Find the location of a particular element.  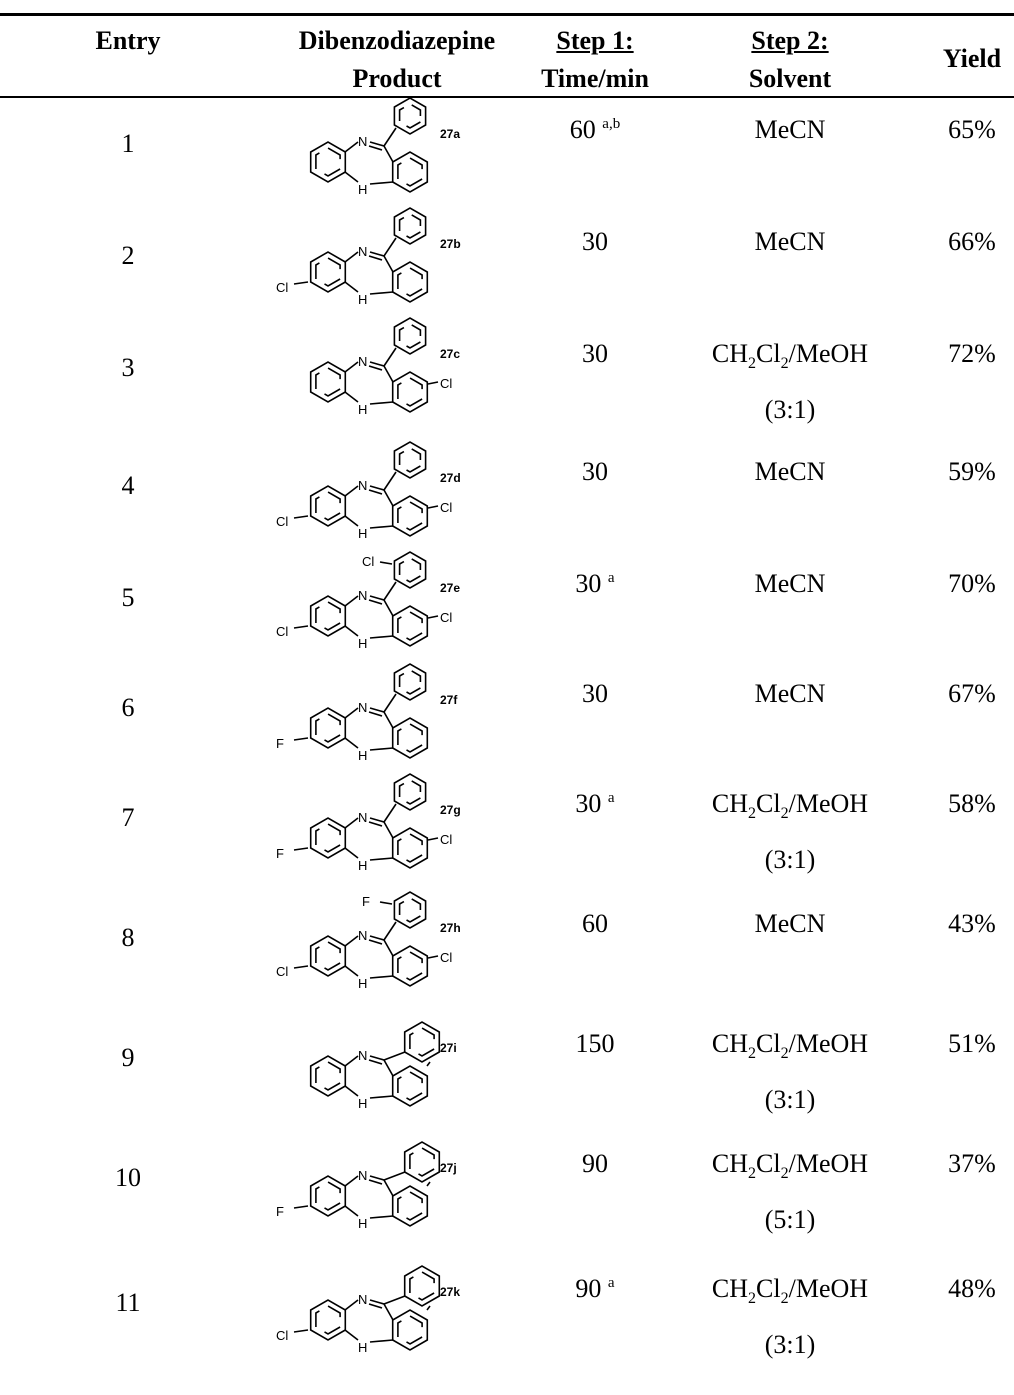

header-step2: Step 2: Solvent is located at coordinates (790, 62).